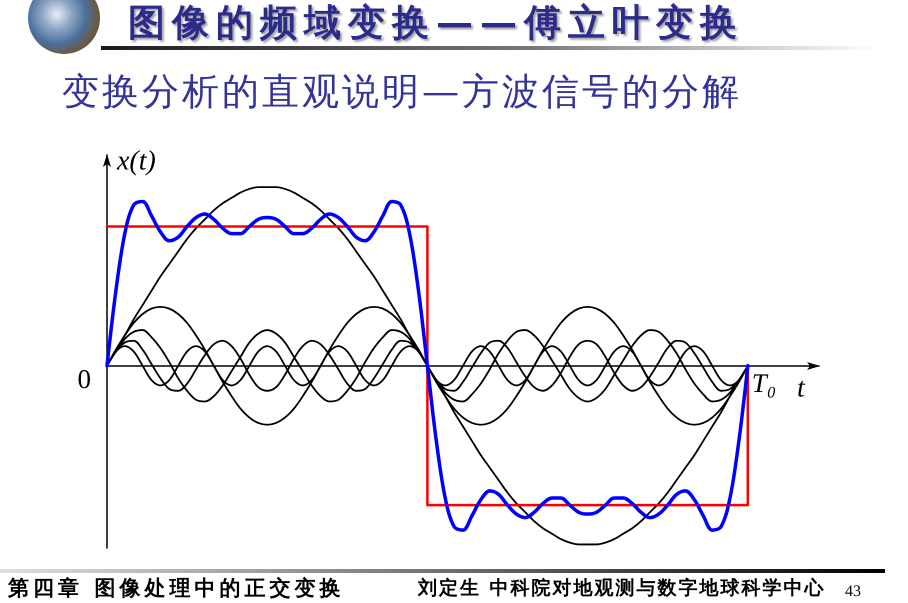 The height and width of the screenshot is (603, 908). Describe the element at coordinates (764, 383) in the screenshot. I see `annotation: T₀` at that location.